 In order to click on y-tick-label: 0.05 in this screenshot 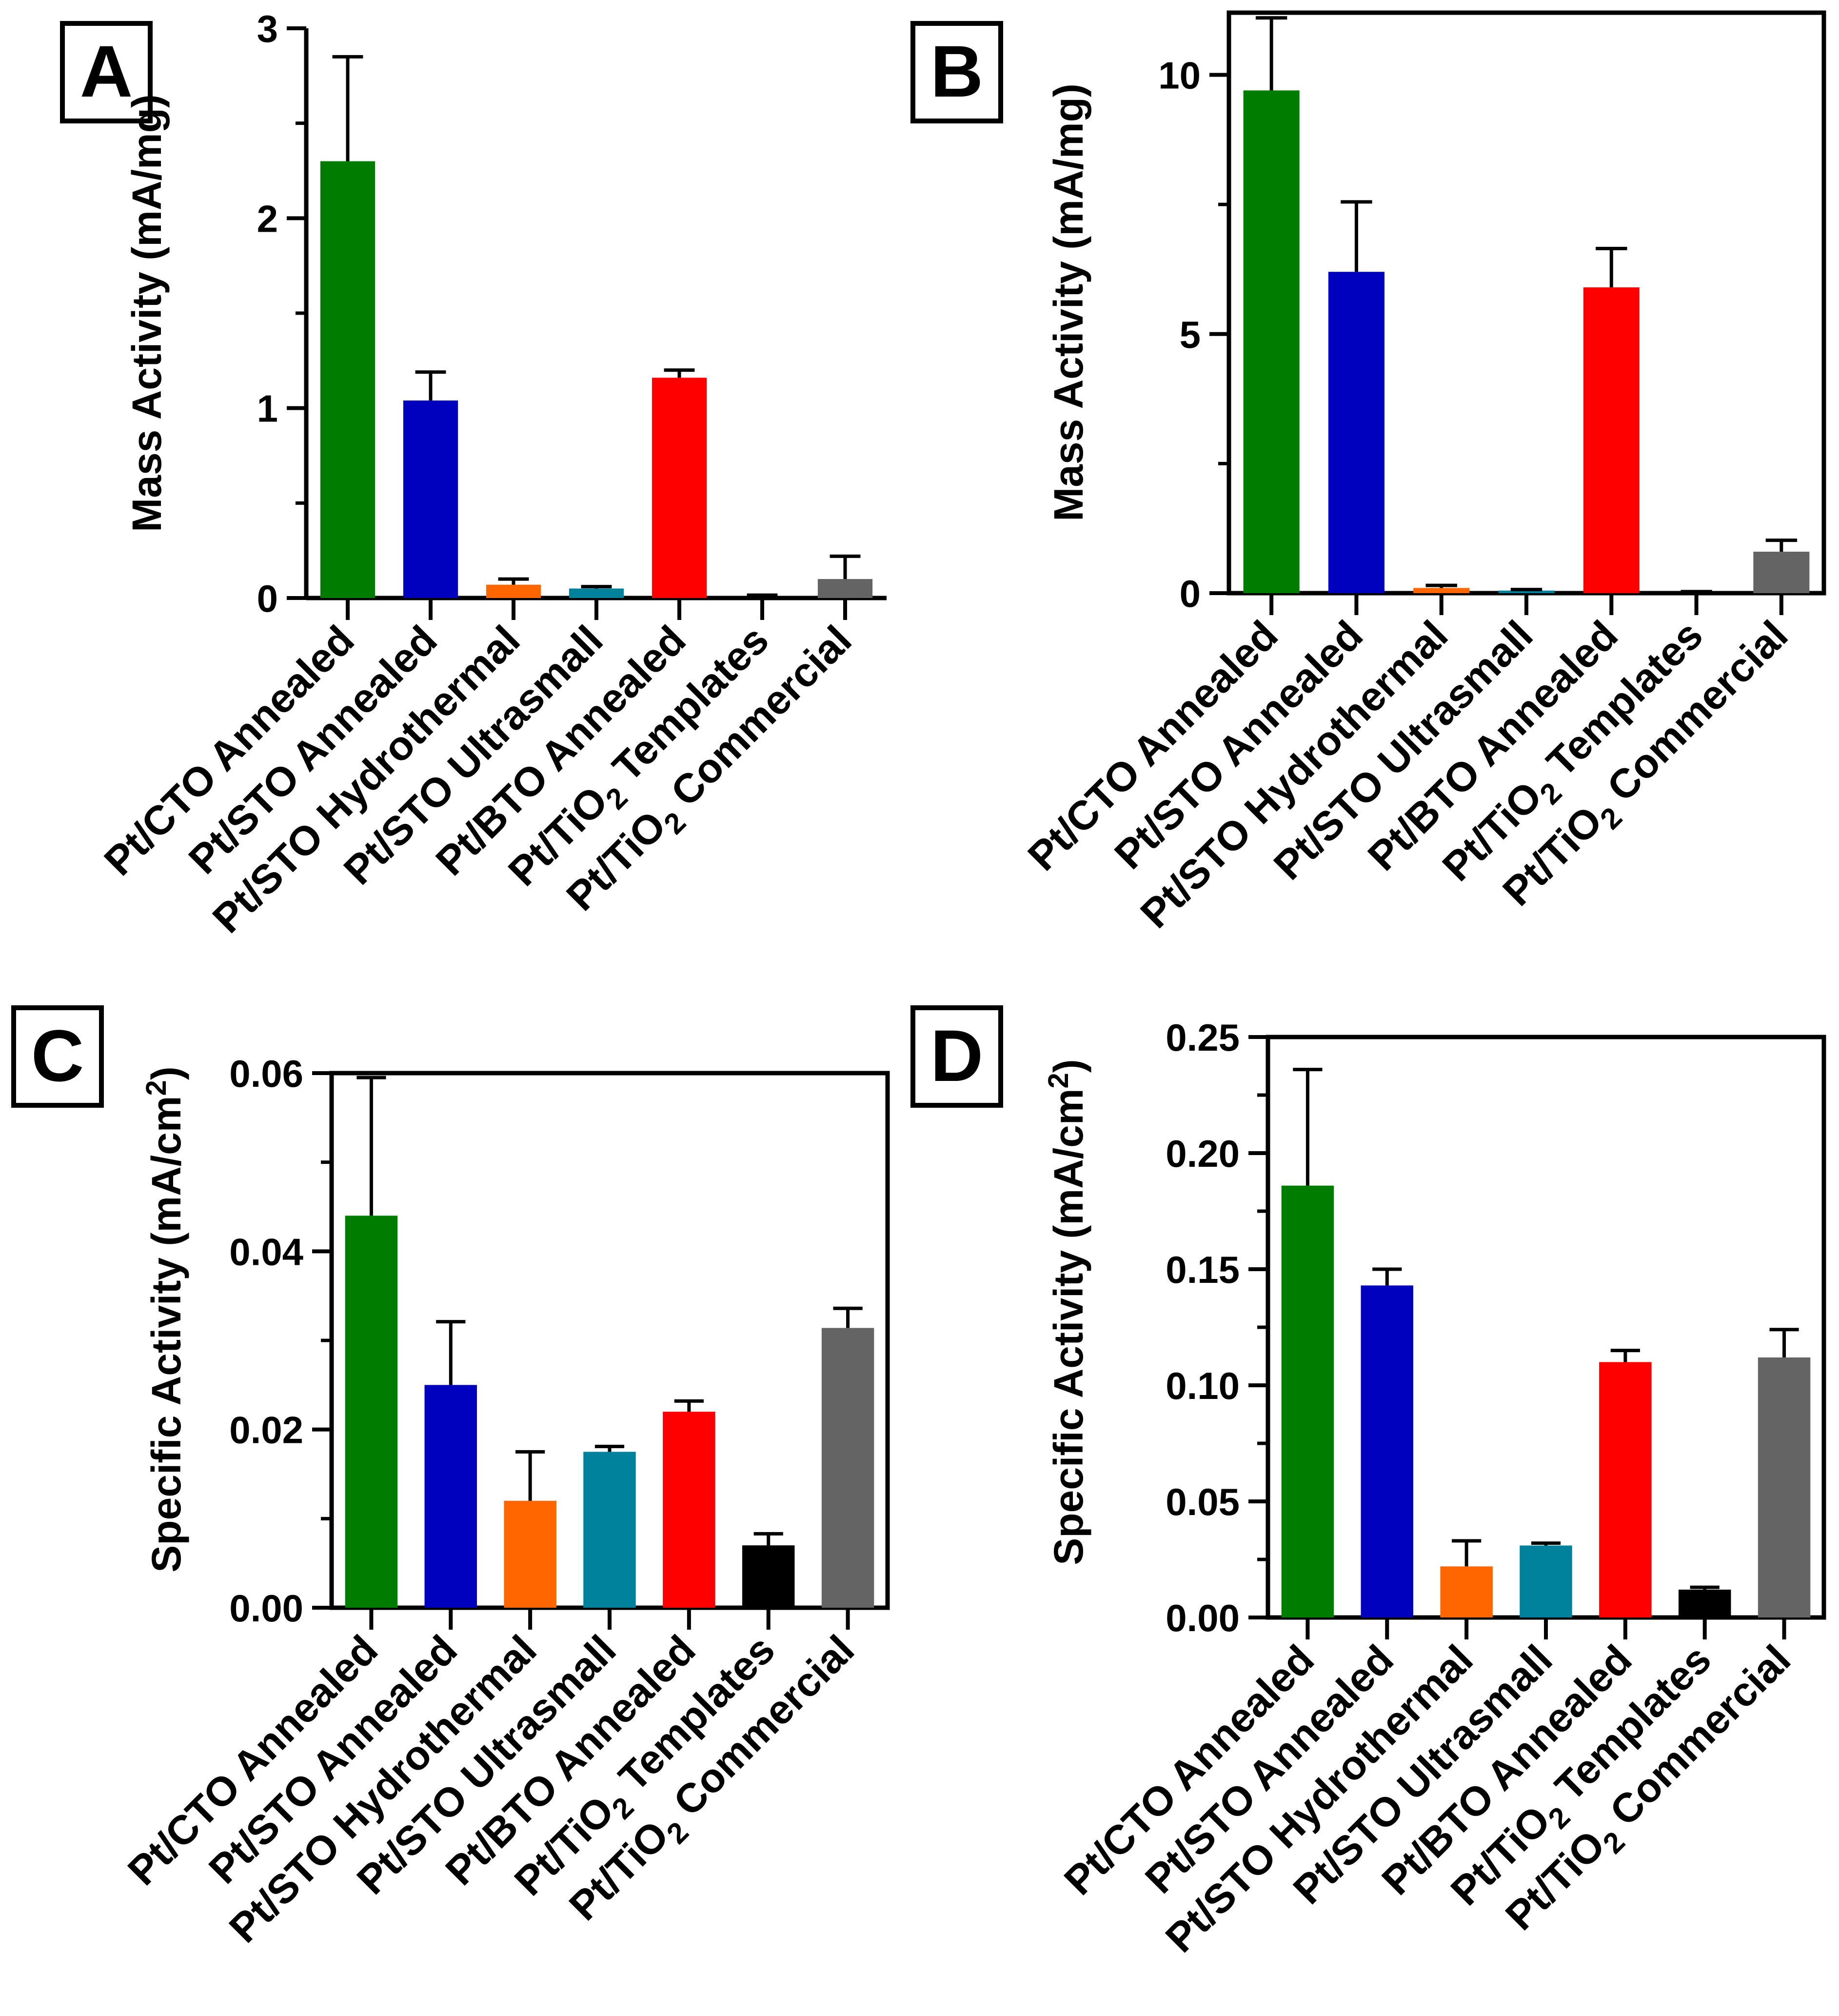, I will do `click(1203, 1501)`.